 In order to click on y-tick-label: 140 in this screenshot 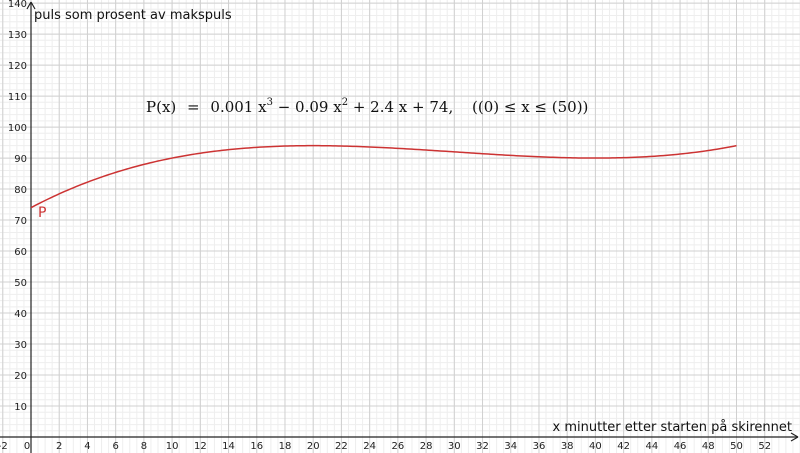, I will do `click(17, 5)`.